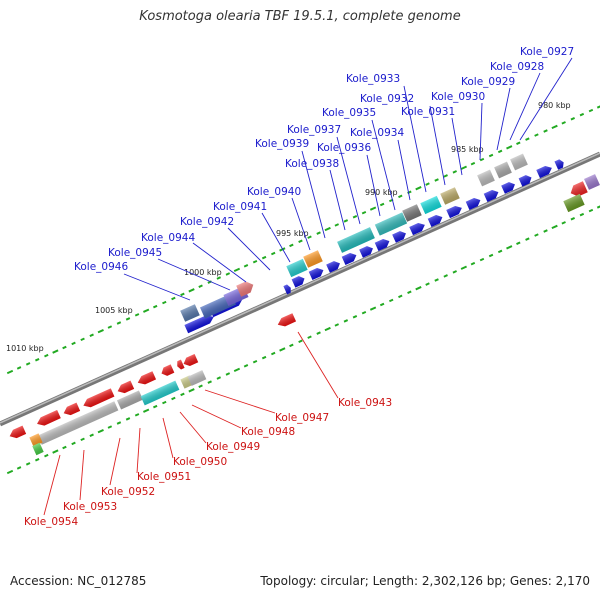  Describe the element at coordinates (517, 67) in the screenshot. I see `gene-label-kole-0928: Kole_0928` at that location.